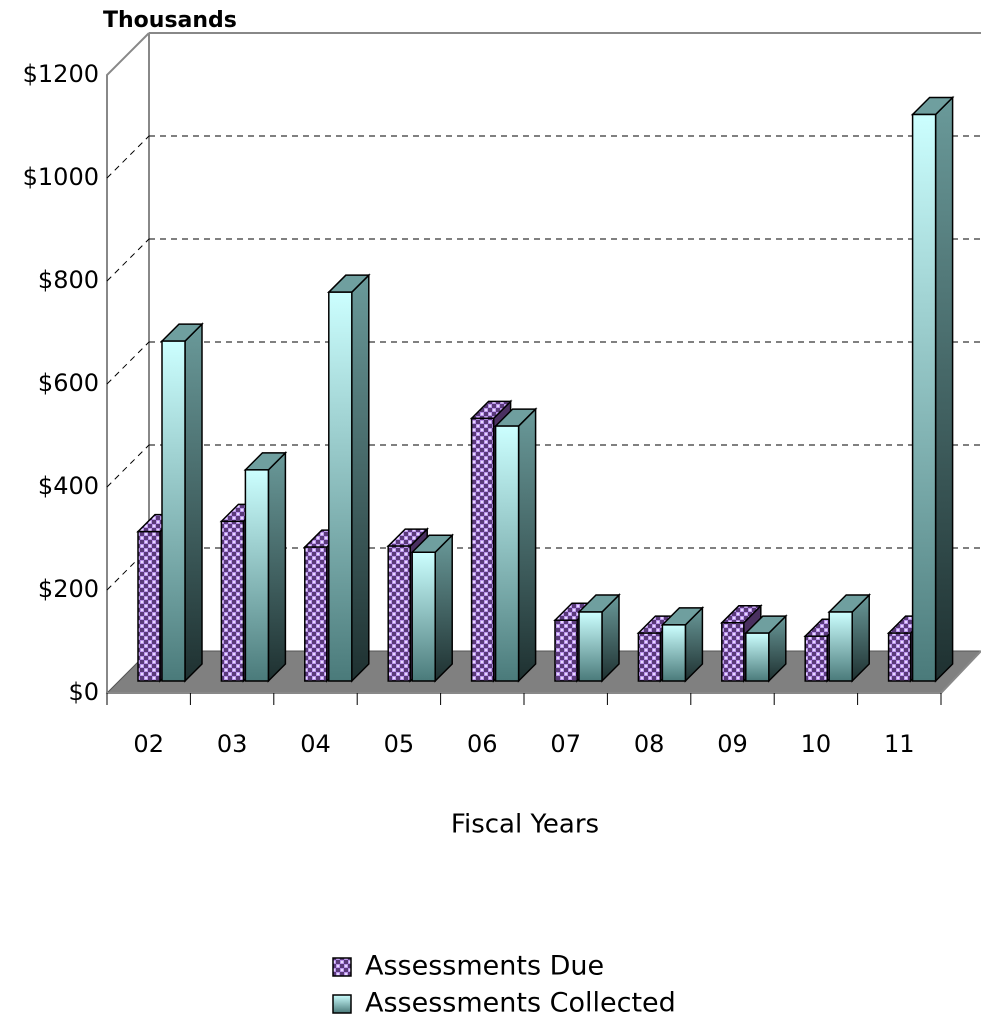  What do you see at coordinates (170, 20) in the screenshot?
I see `chart-title: Thousands` at bounding box center [170, 20].